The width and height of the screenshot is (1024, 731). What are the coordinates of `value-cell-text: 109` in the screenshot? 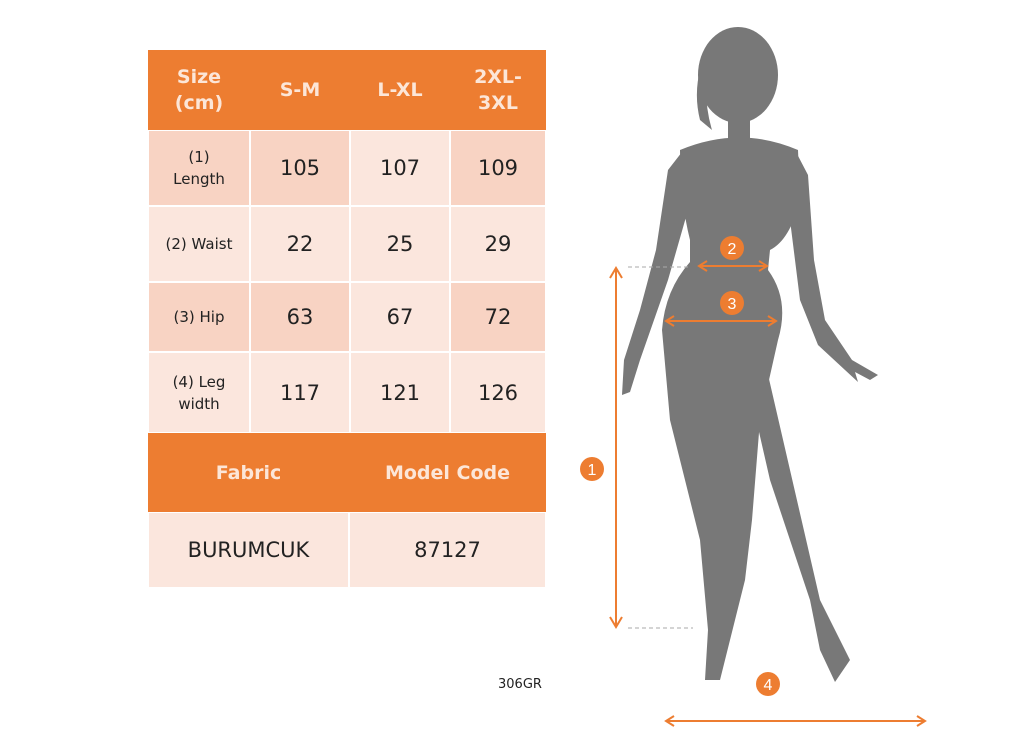 It's located at (498, 168).